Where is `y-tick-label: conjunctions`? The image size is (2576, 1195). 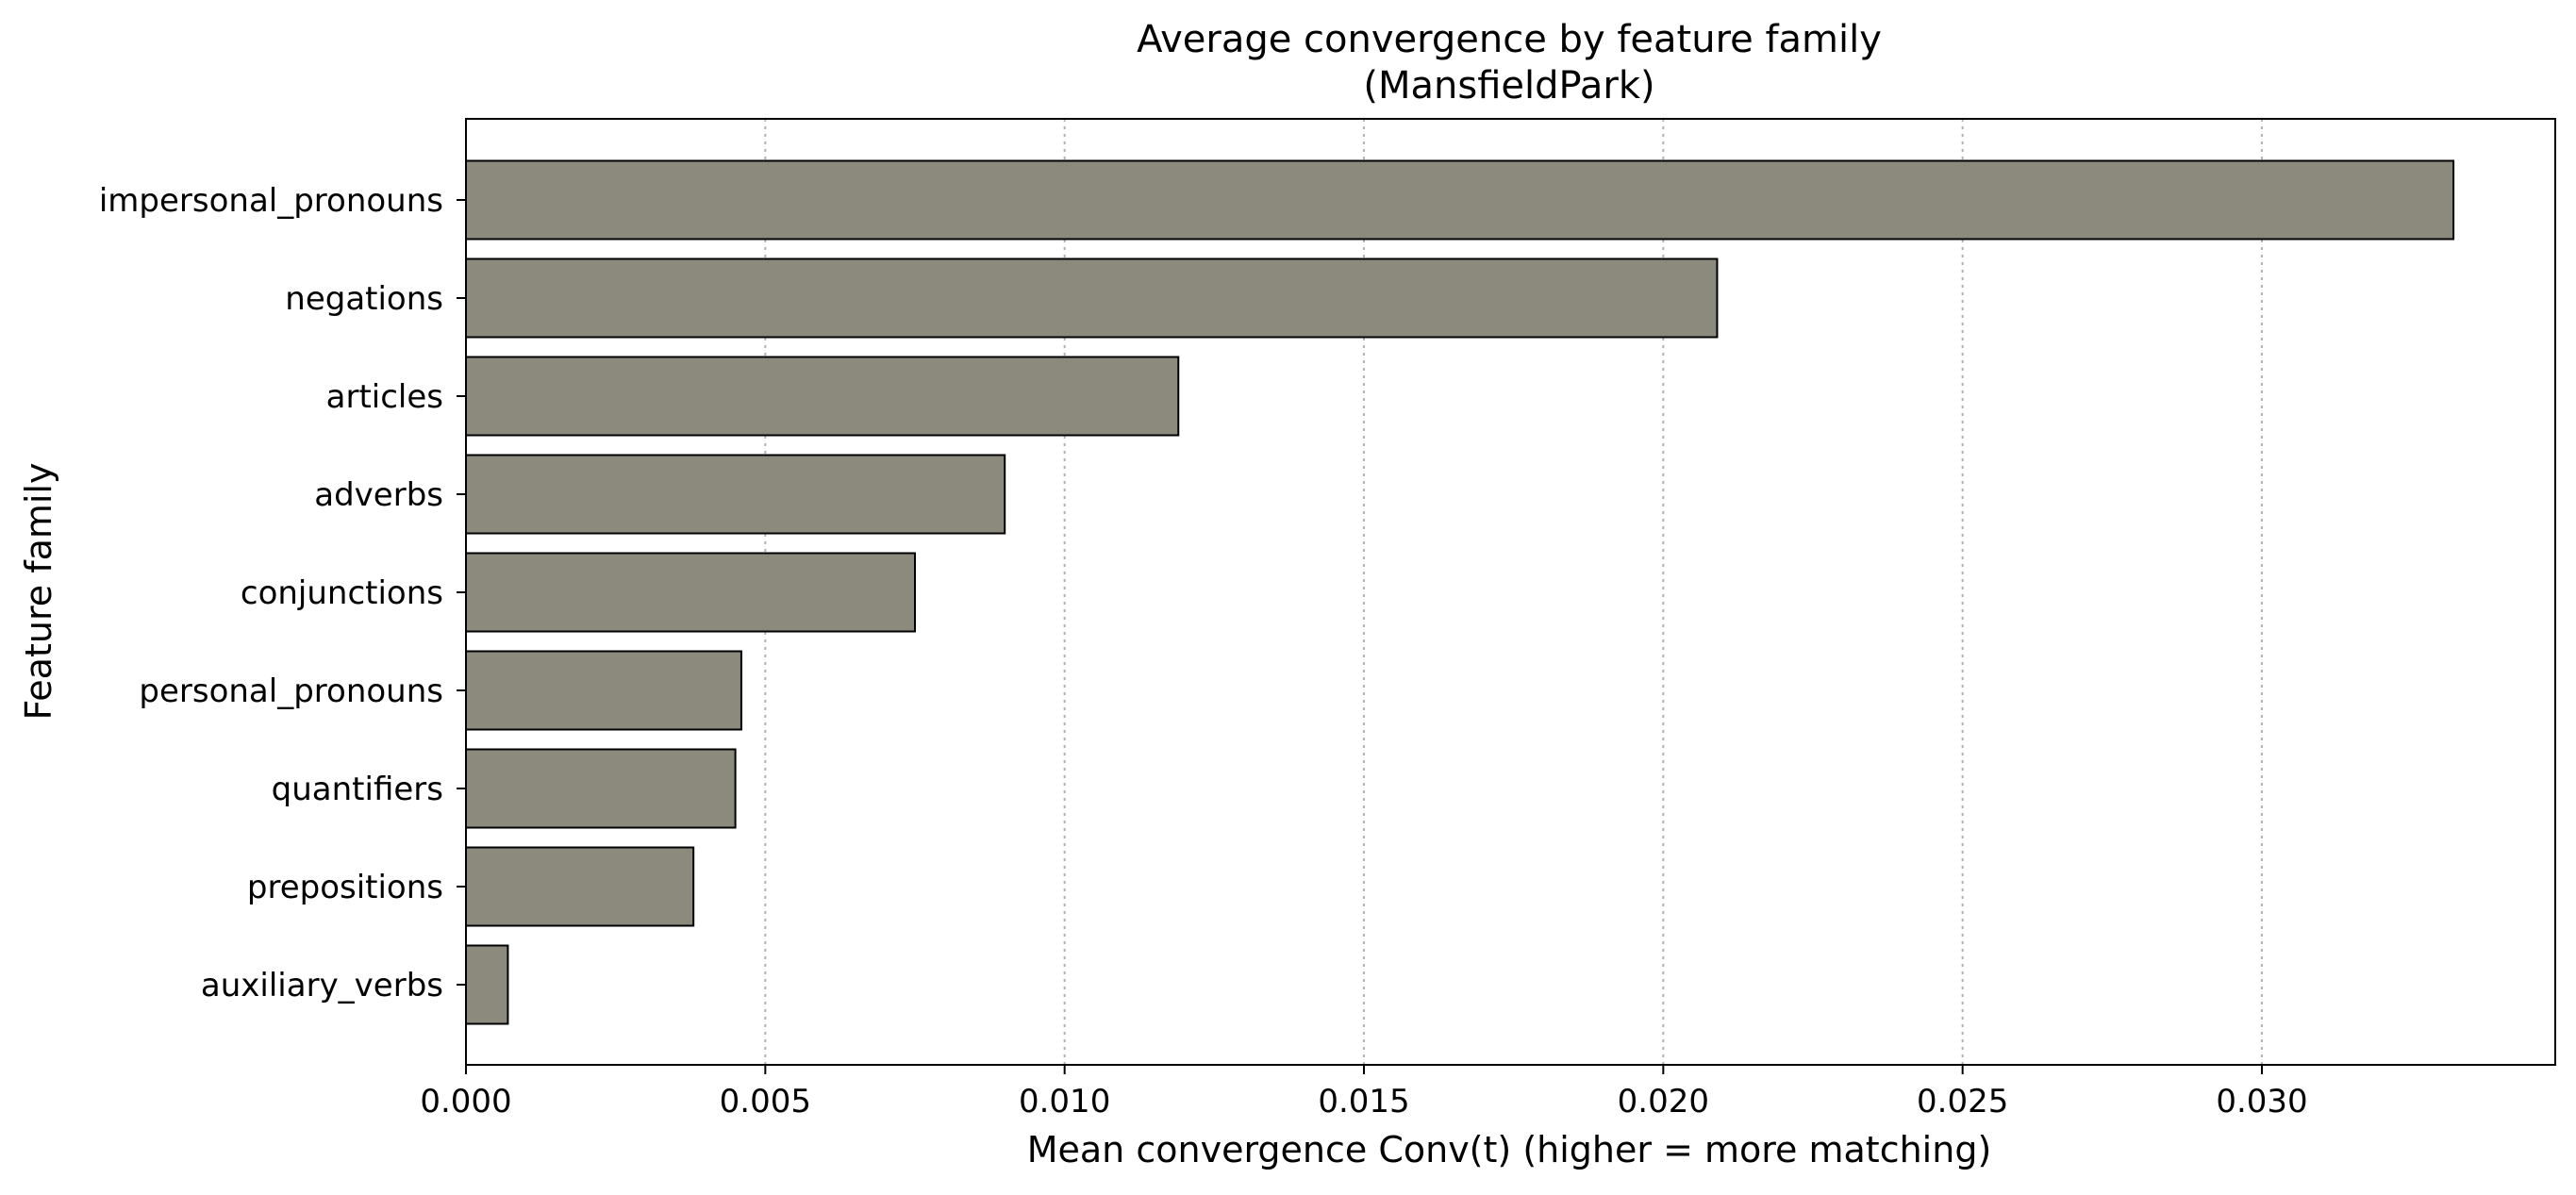
y-tick-label: conjunctions is located at coordinates (342, 593).